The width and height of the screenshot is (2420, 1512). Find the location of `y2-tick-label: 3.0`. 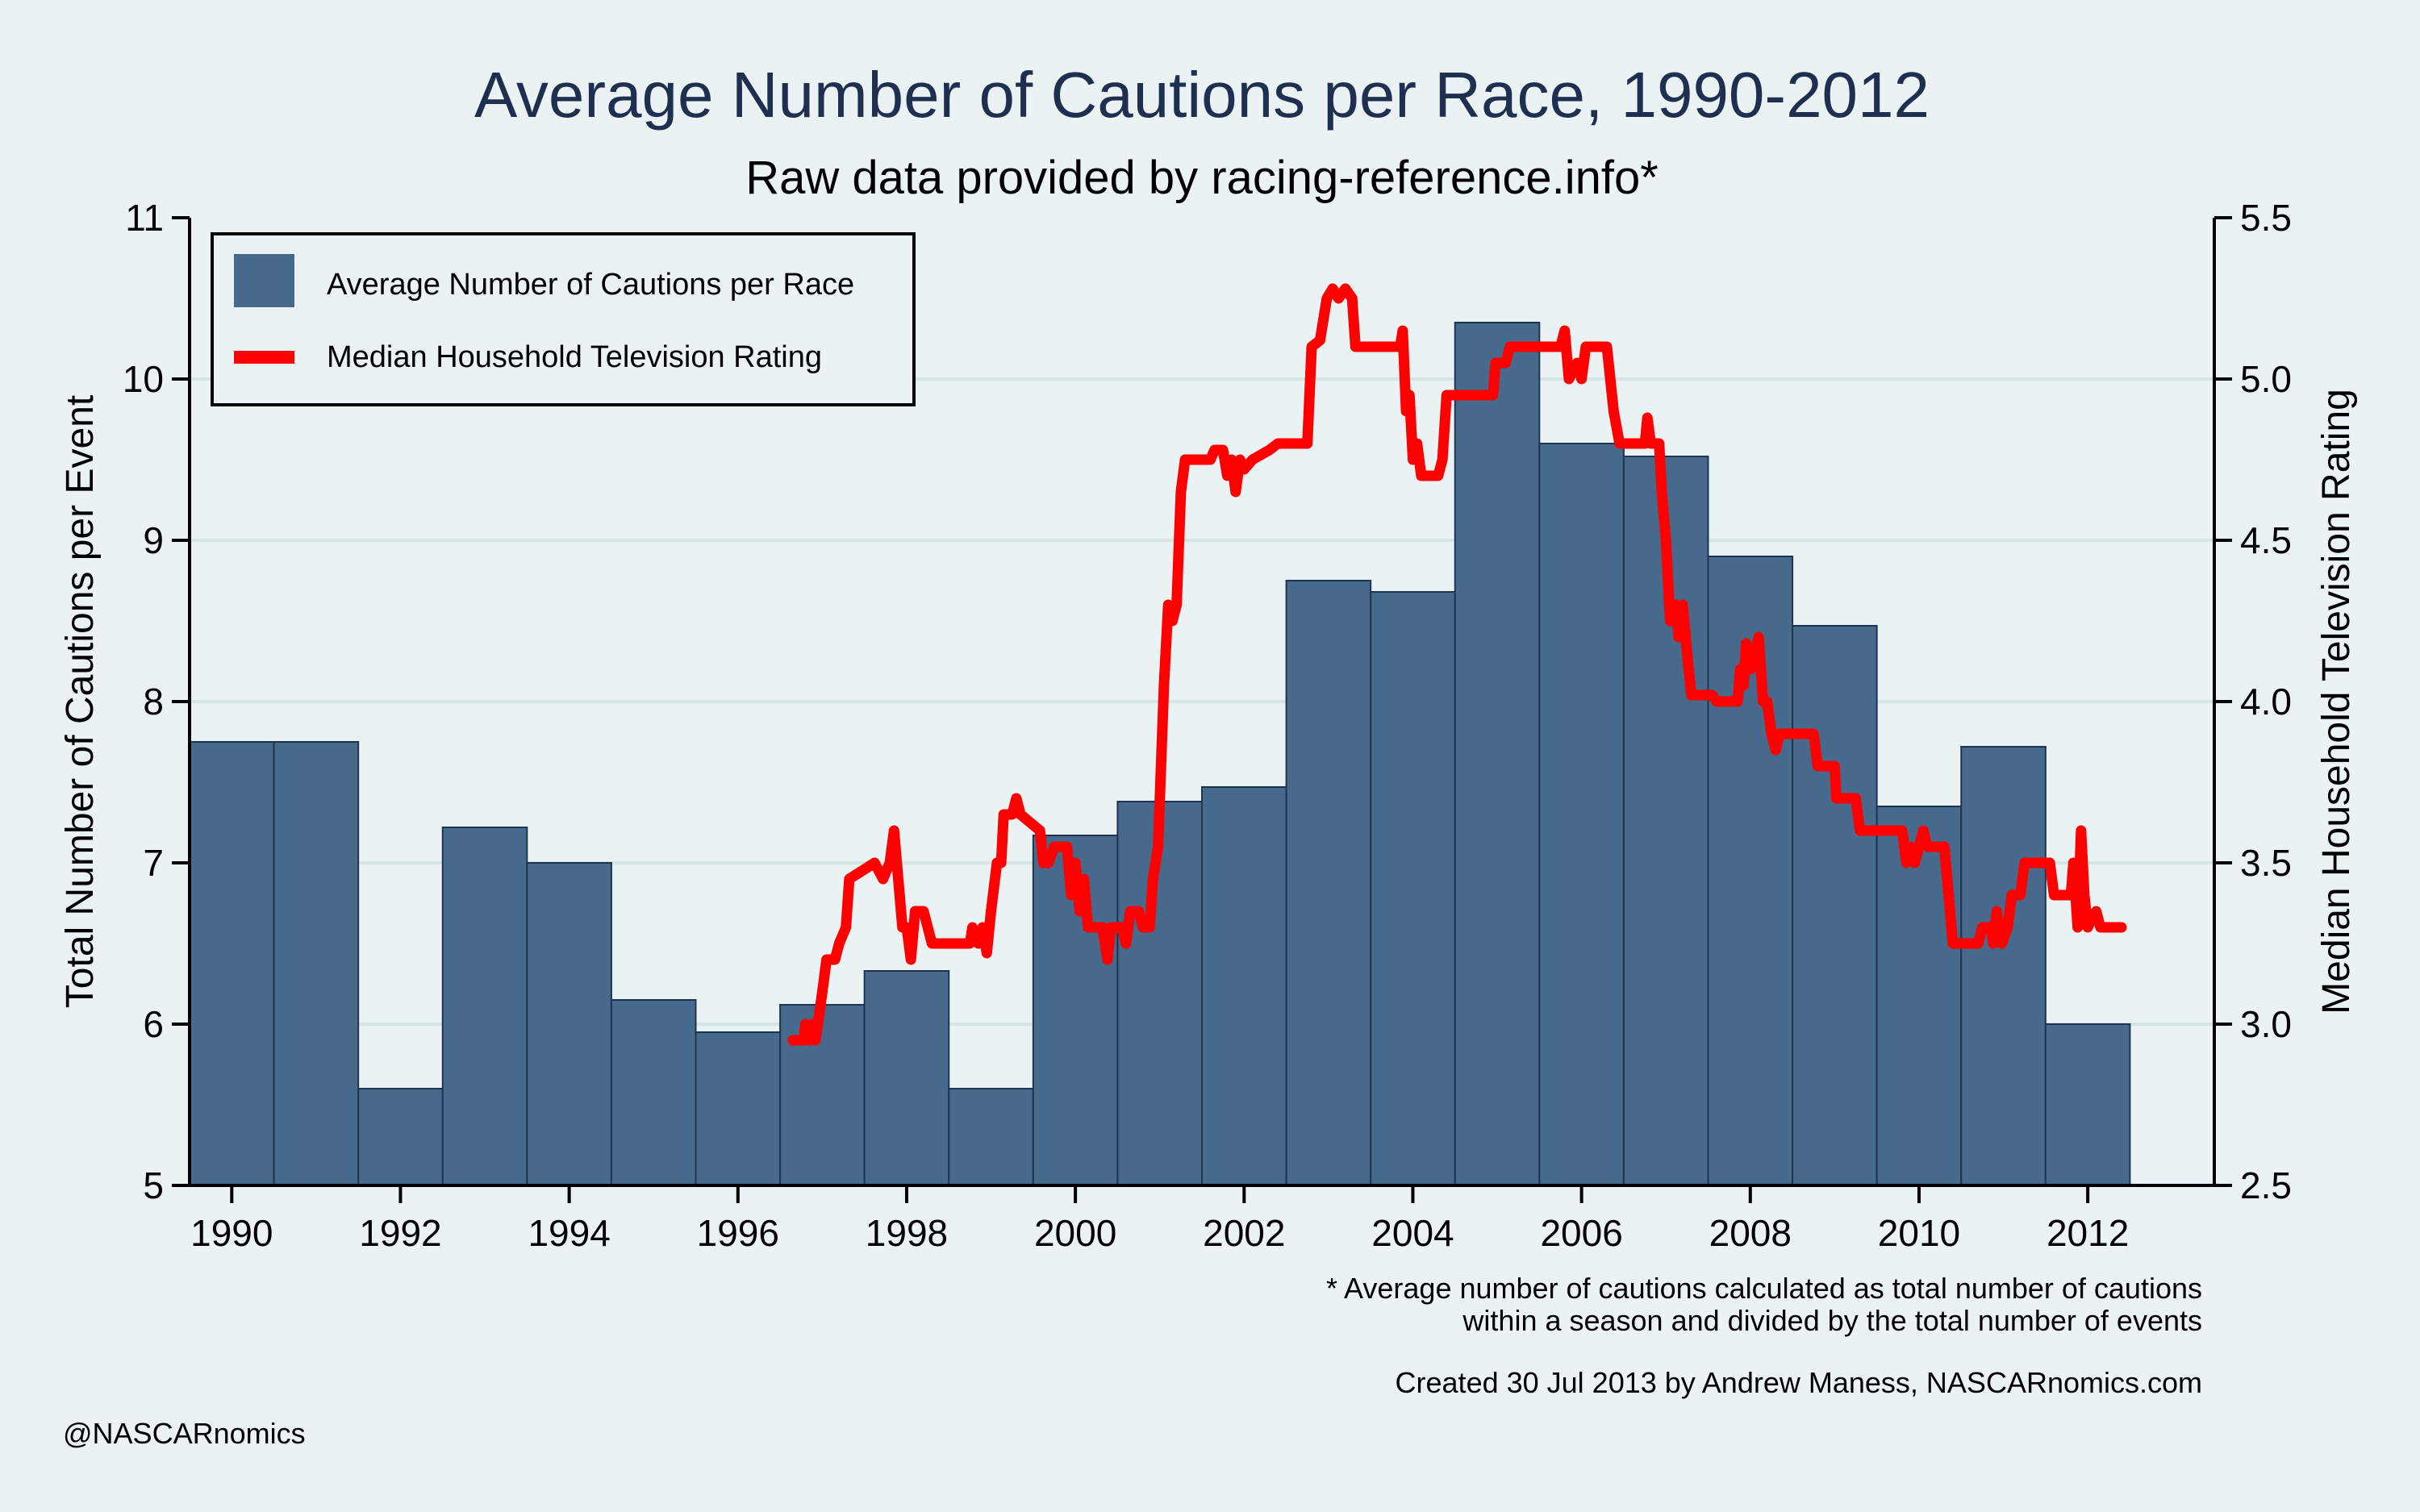

y2-tick-label: 3.0 is located at coordinates (2266, 1024).